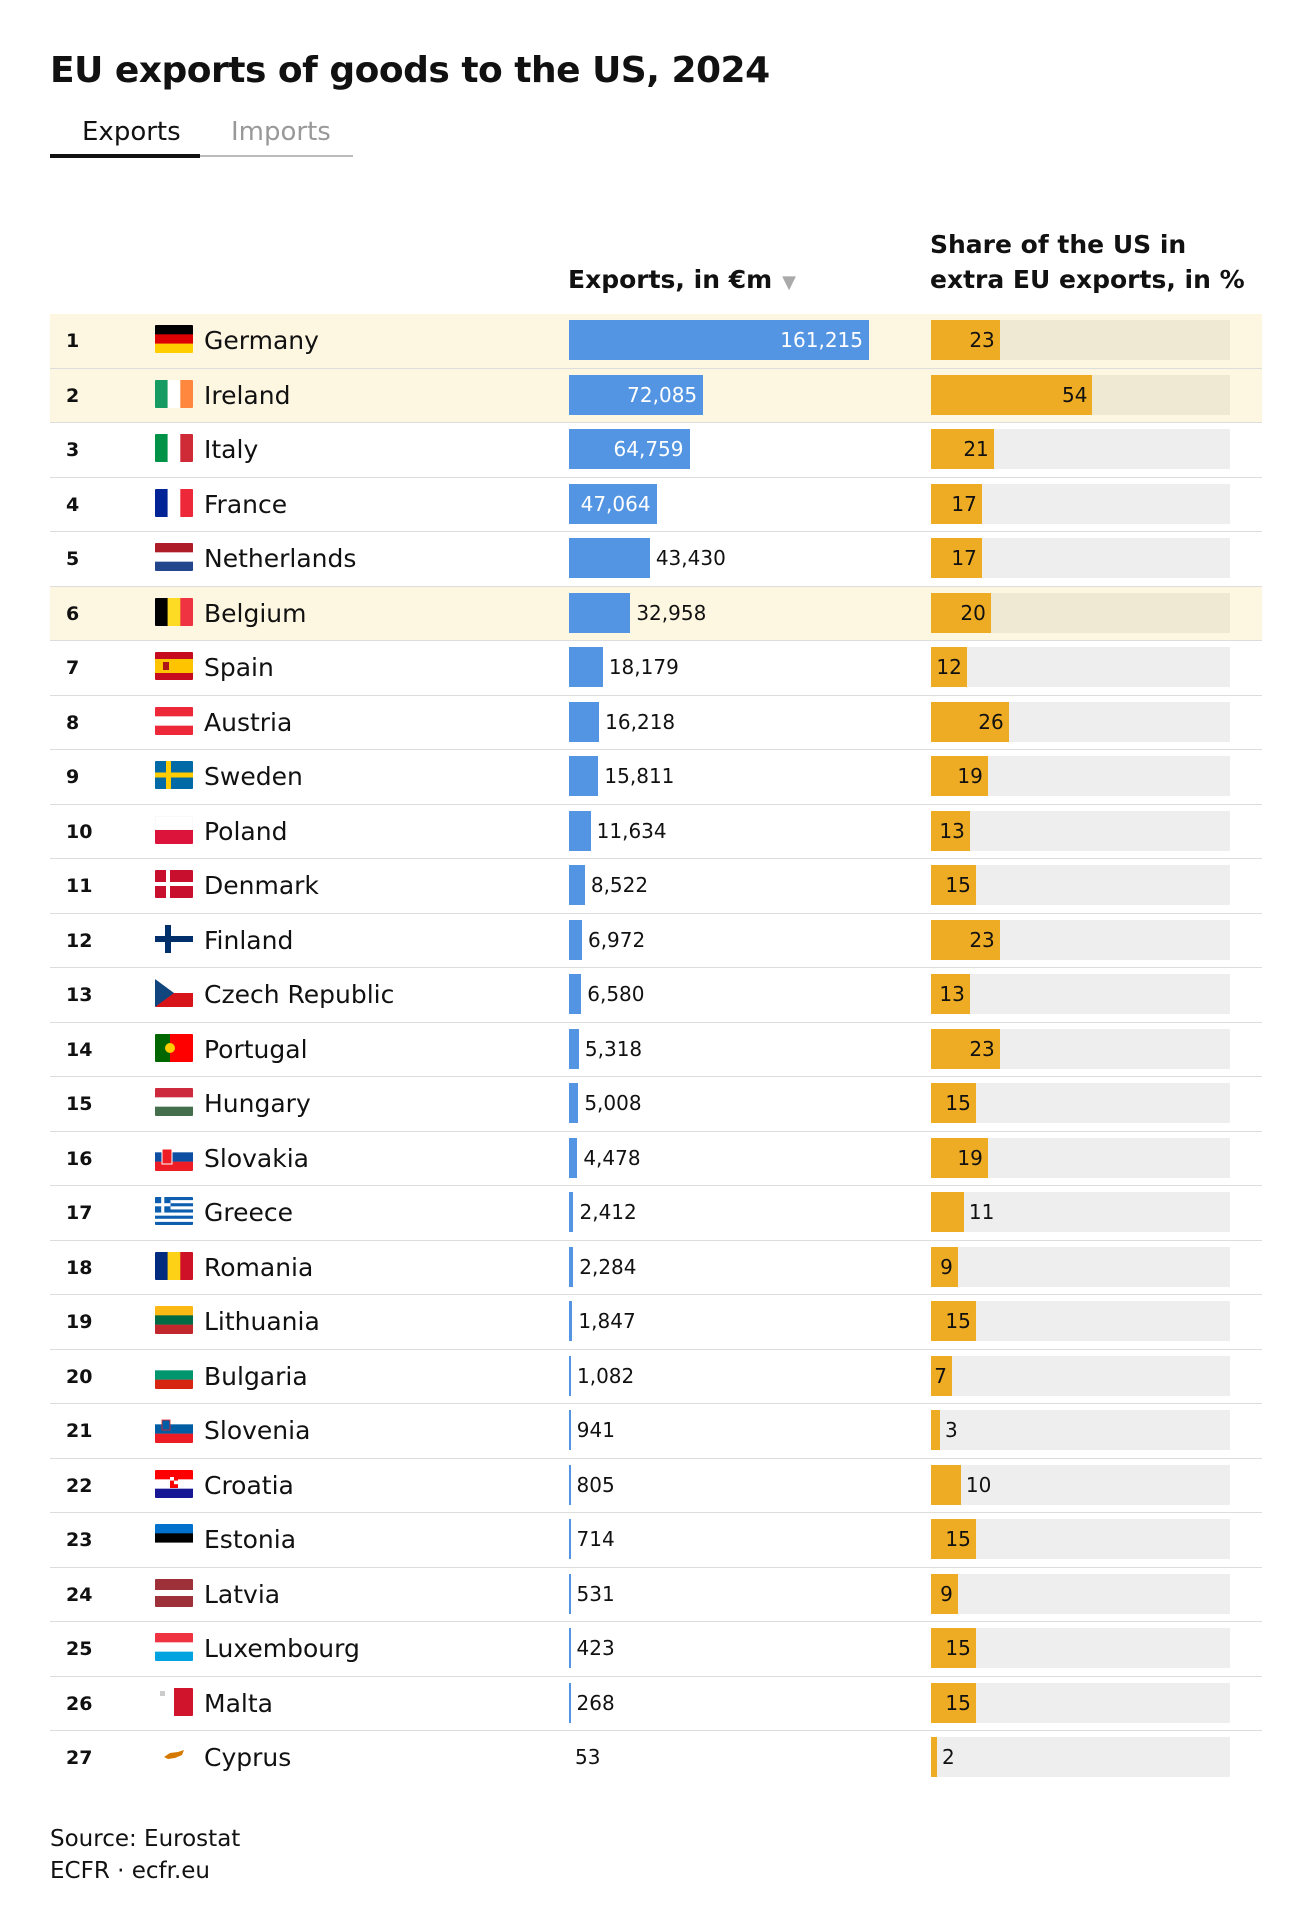 The height and width of the screenshot is (1920, 1300). Describe the element at coordinates (1080, 667) in the screenshot. I see `share-bar-track: 12` at that location.